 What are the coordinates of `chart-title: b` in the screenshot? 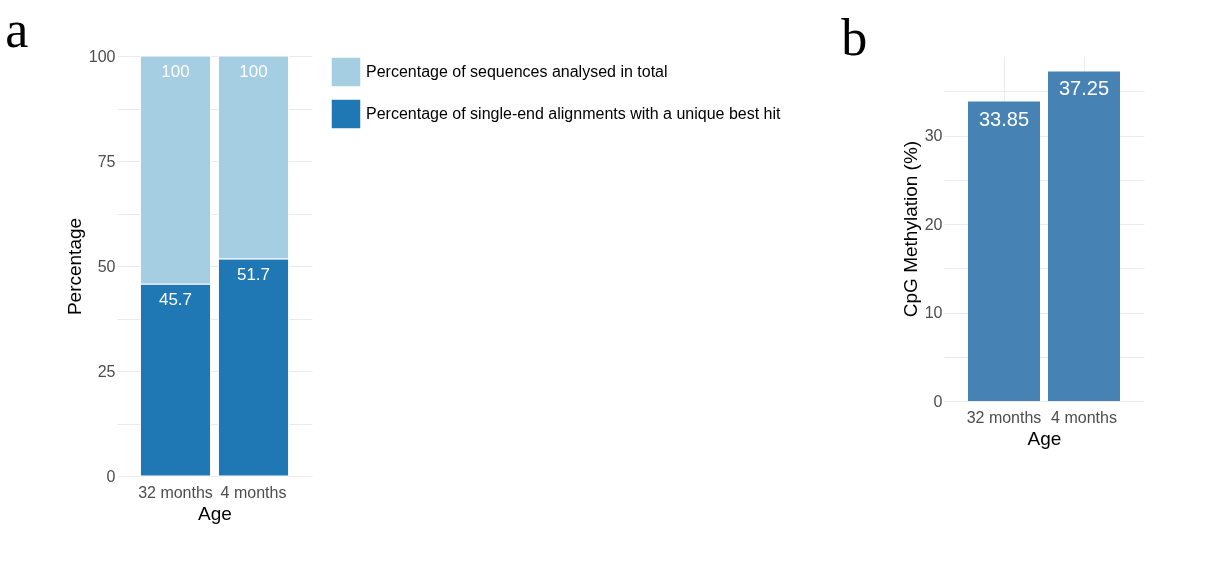 It's located at (854, 37).